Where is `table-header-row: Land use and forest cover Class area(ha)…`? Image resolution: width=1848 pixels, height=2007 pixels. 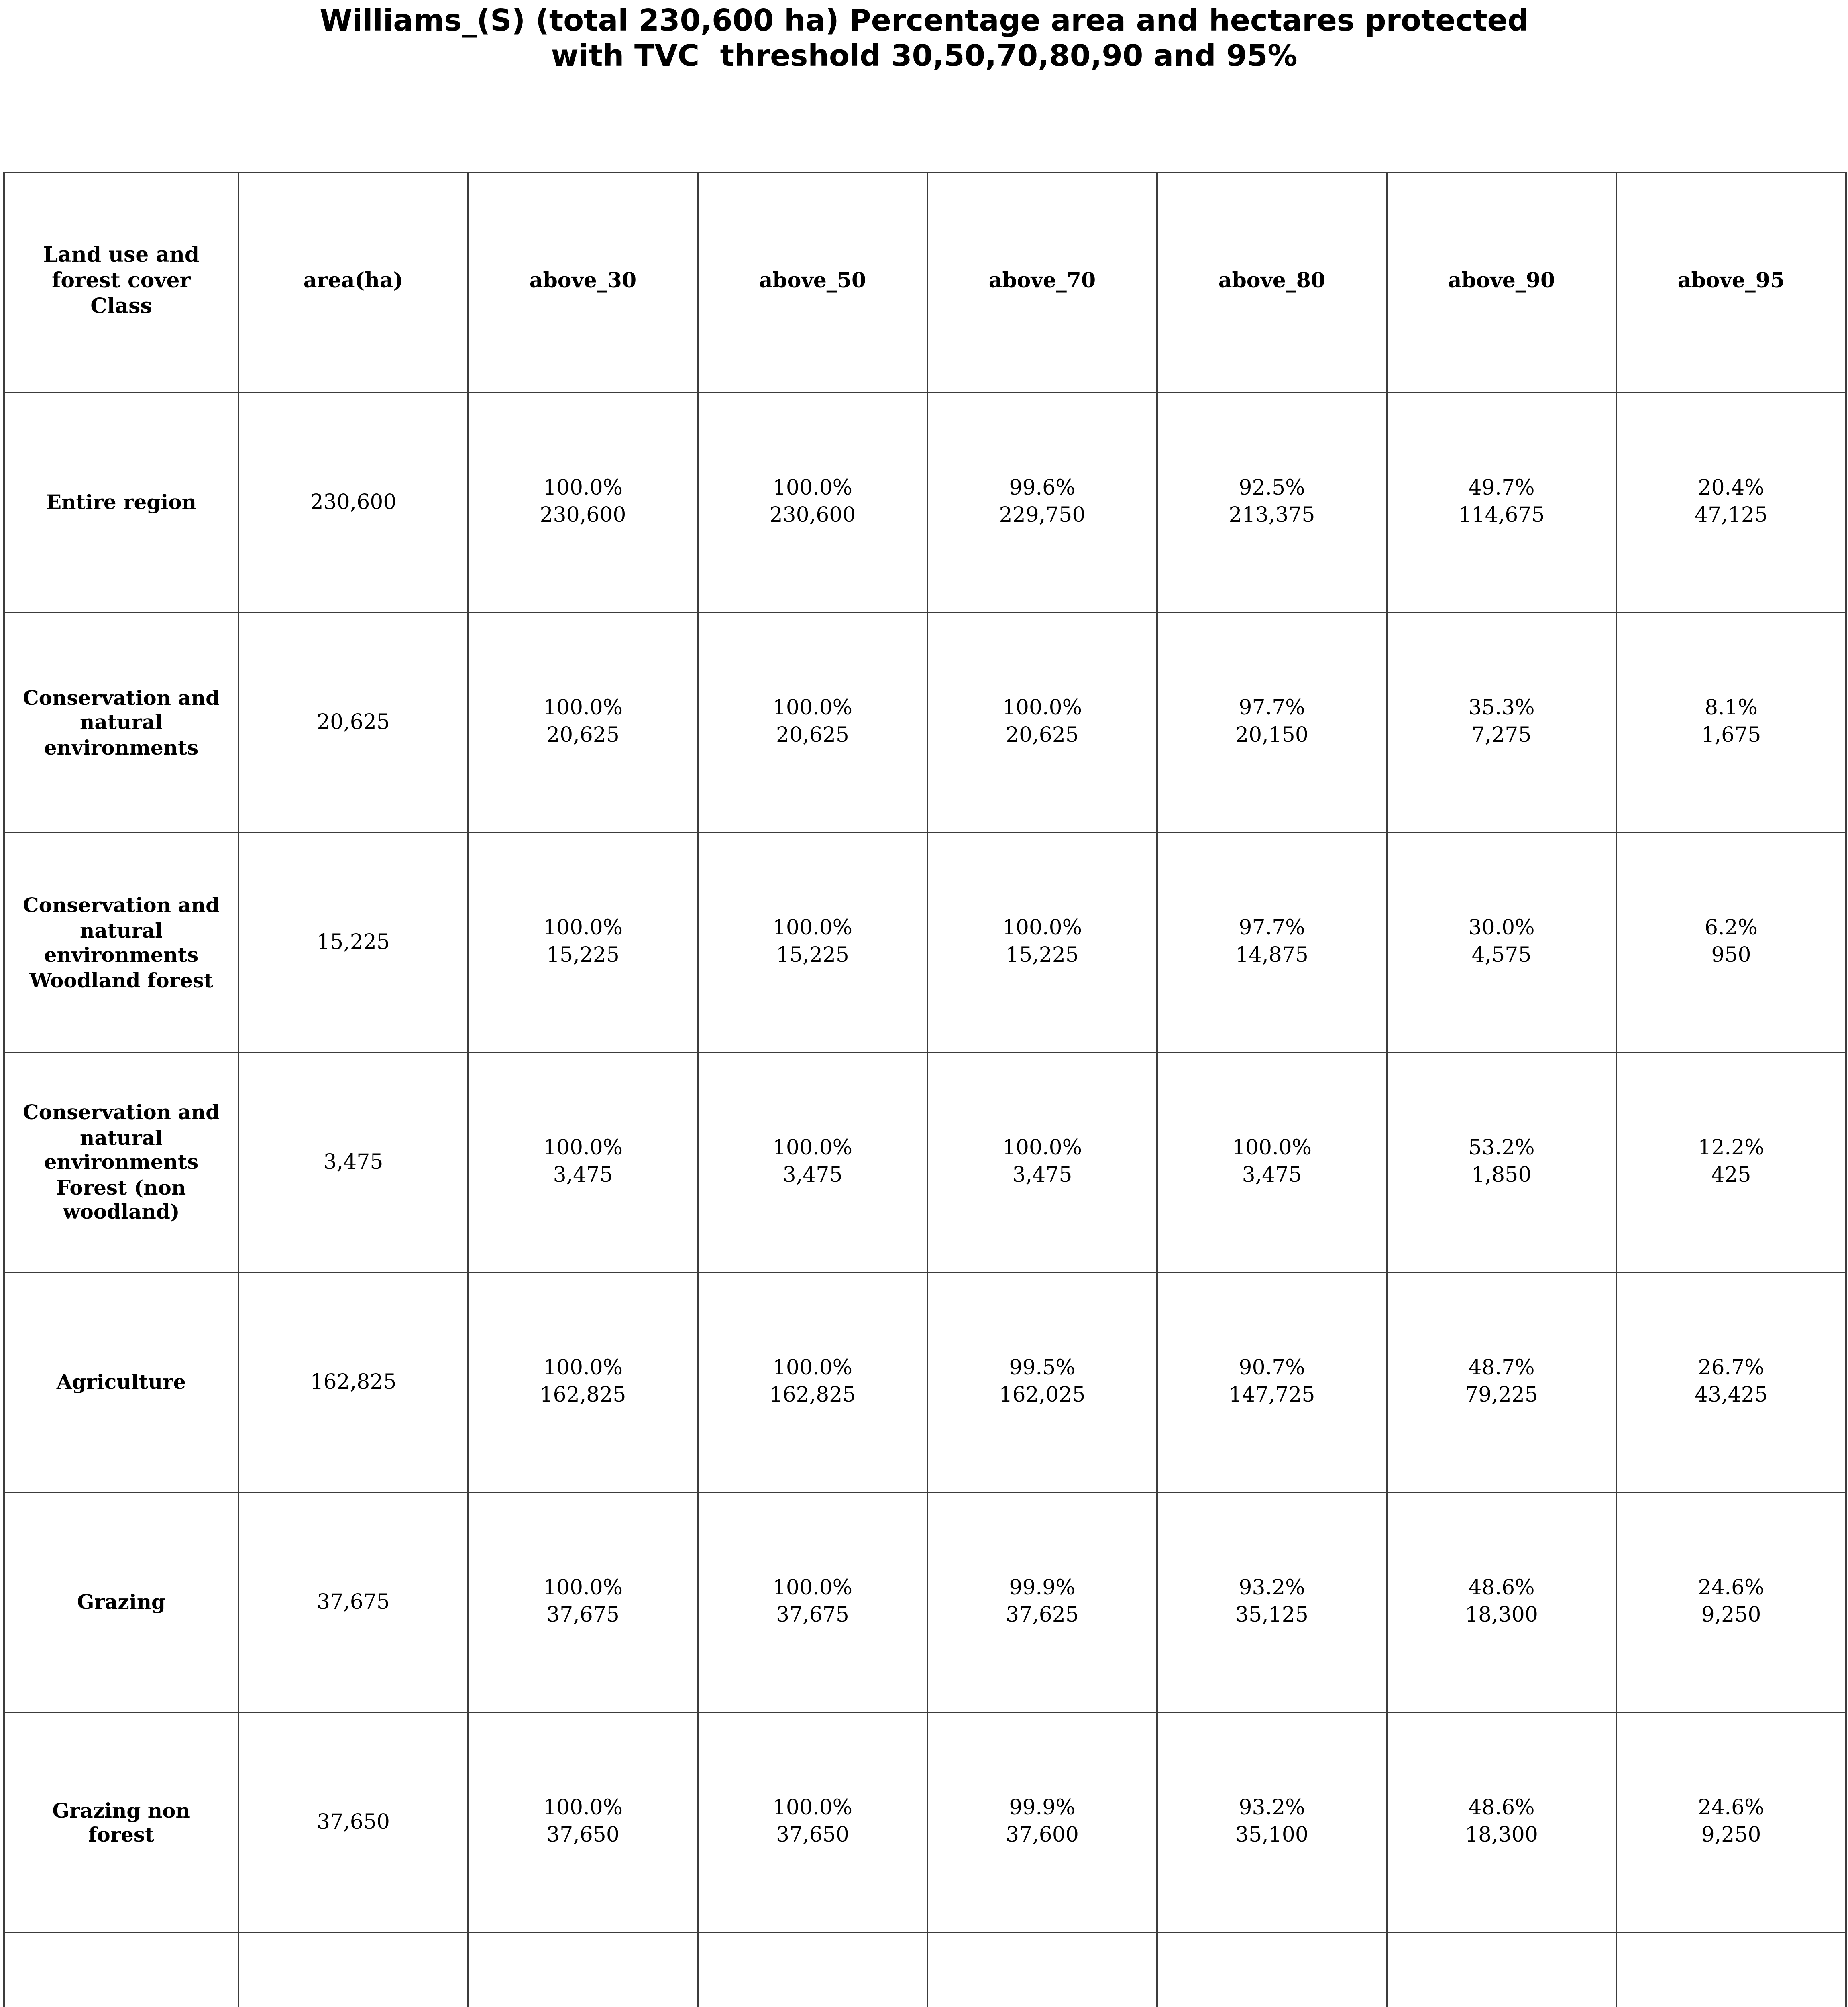 table-header-row: Land use and forest cover Class area(ha)… is located at coordinates (925, 282).